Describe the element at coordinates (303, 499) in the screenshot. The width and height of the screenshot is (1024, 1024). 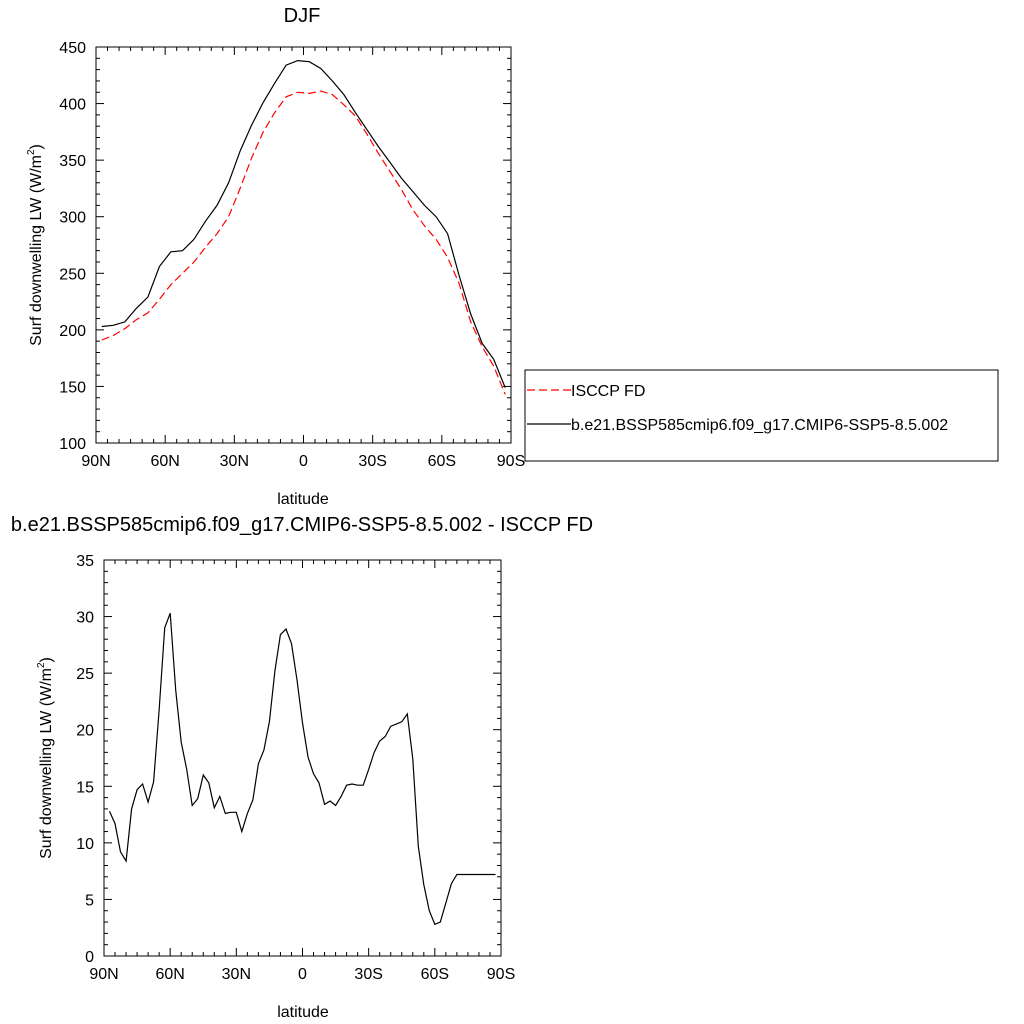
I see `top-chart-x-axis-label: latitude` at that location.